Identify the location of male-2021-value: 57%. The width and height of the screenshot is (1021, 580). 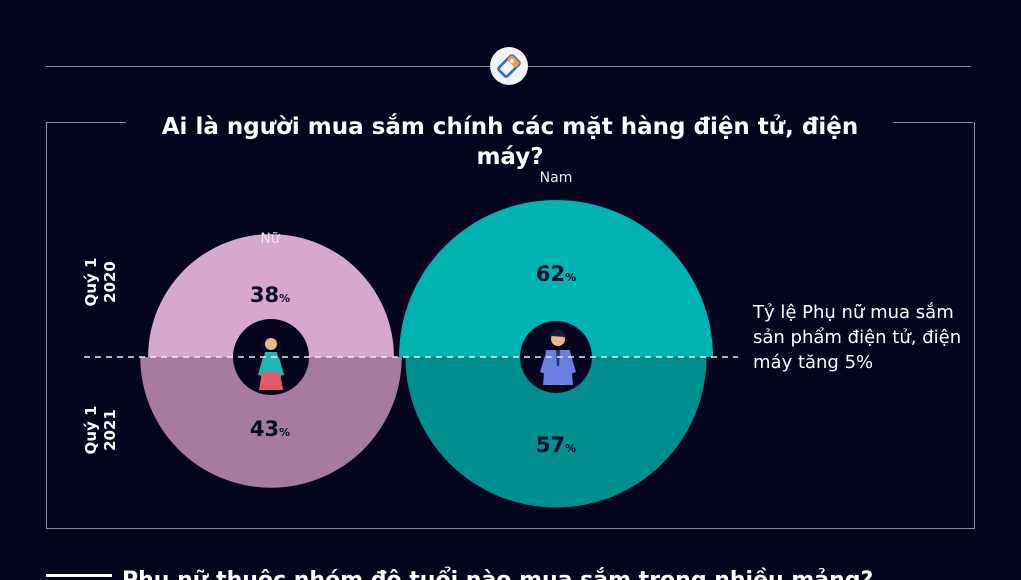
(556, 445).